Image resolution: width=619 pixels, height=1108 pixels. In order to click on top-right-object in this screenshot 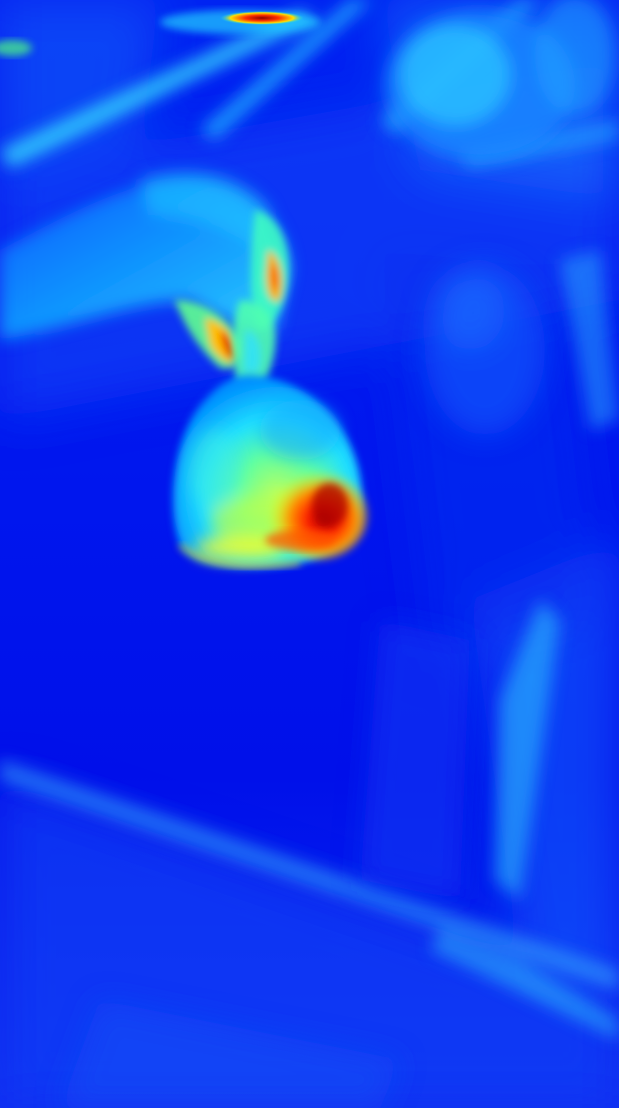, I will do `click(500, 80)`.